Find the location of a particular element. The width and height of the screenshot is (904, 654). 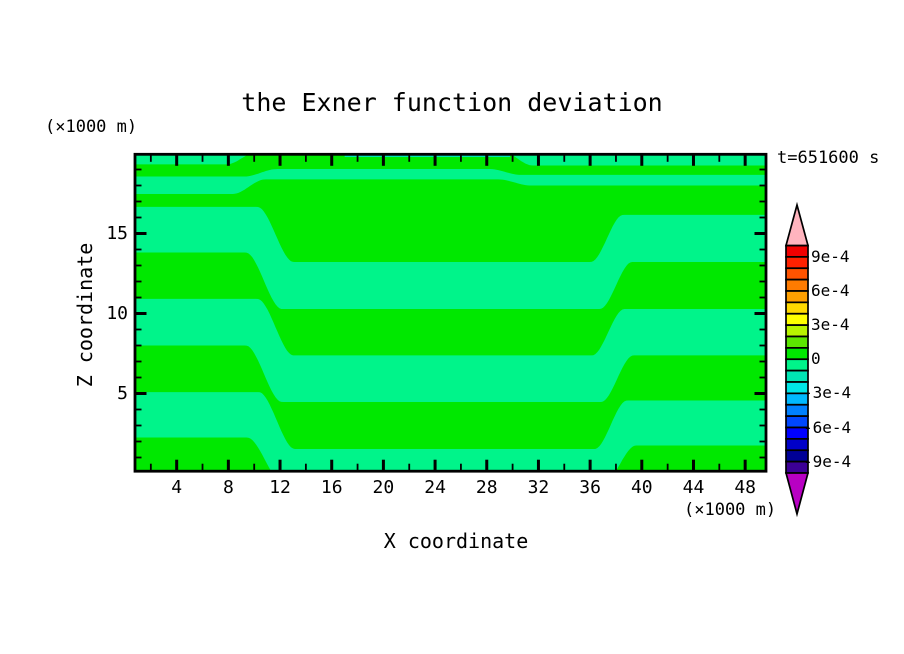

band-lower-thick is located at coordinates (450, 432).